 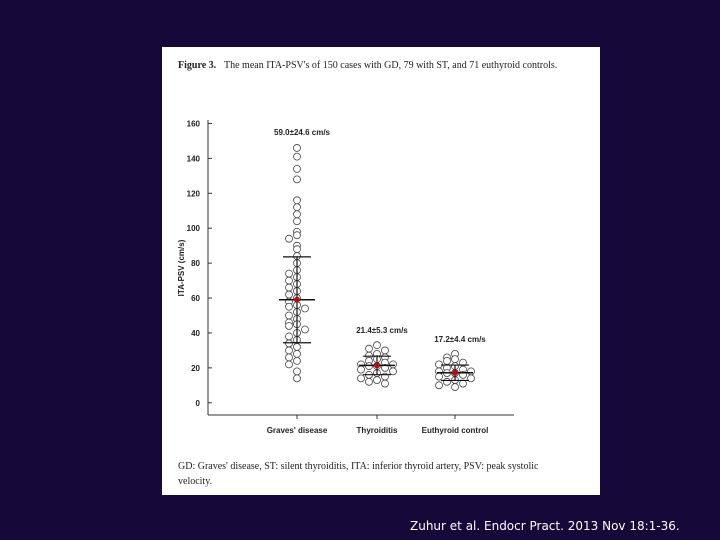 I want to click on figure-label: Figure 3., so click(x=197, y=65).